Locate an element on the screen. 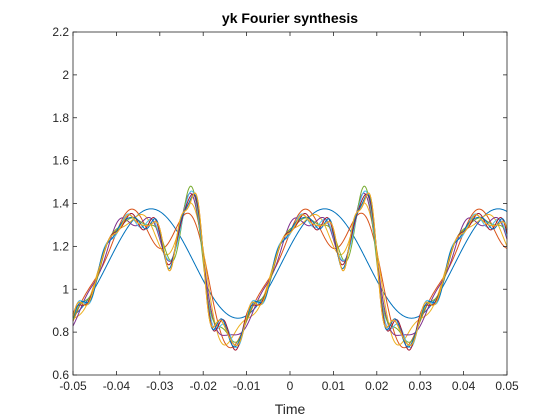  x-tick-label: 0 is located at coordinates (290, 386).